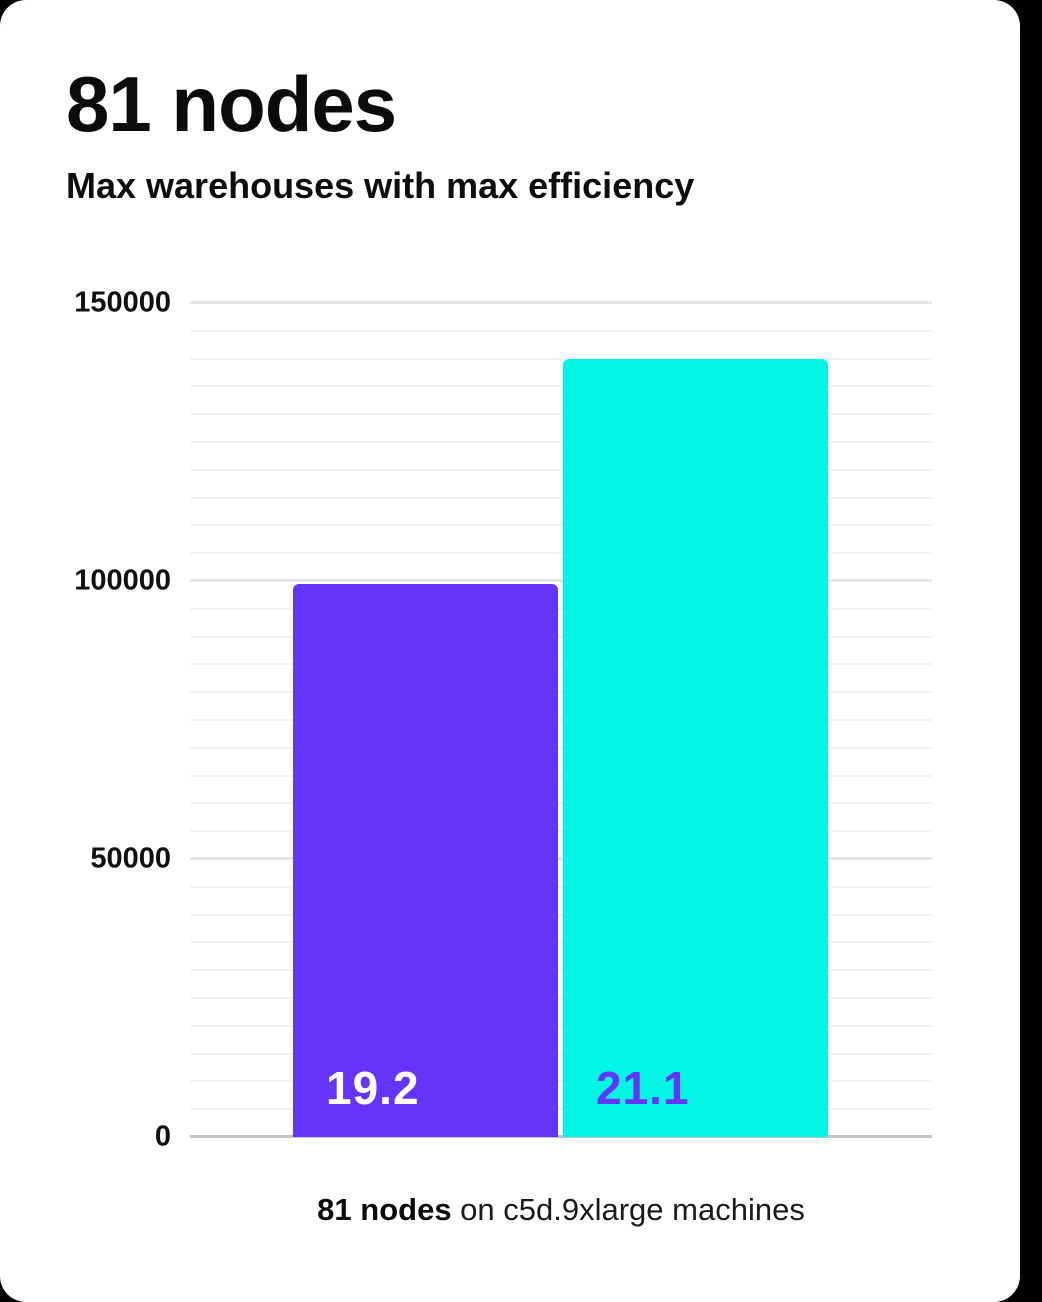 The height and width of the screenshot is (1302, 1042). What do you see at coordinates (105, 719) in the screenshot?
I see `y-axis: 0 50000 100000 150000` at bounding box center [105, 719].